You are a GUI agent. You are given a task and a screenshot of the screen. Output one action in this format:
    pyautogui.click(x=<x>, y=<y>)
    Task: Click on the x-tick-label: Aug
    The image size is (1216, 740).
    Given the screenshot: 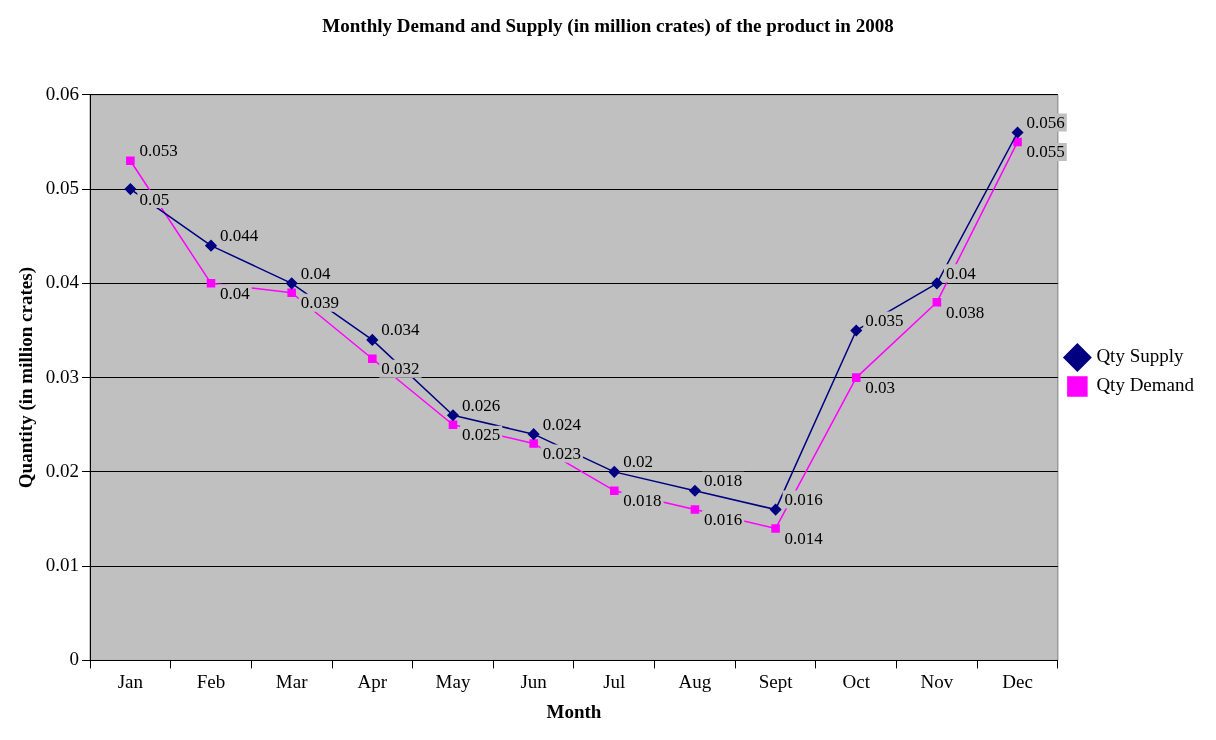 What is the action you would take?
    pyautogui.click(x=695, y=681)
    